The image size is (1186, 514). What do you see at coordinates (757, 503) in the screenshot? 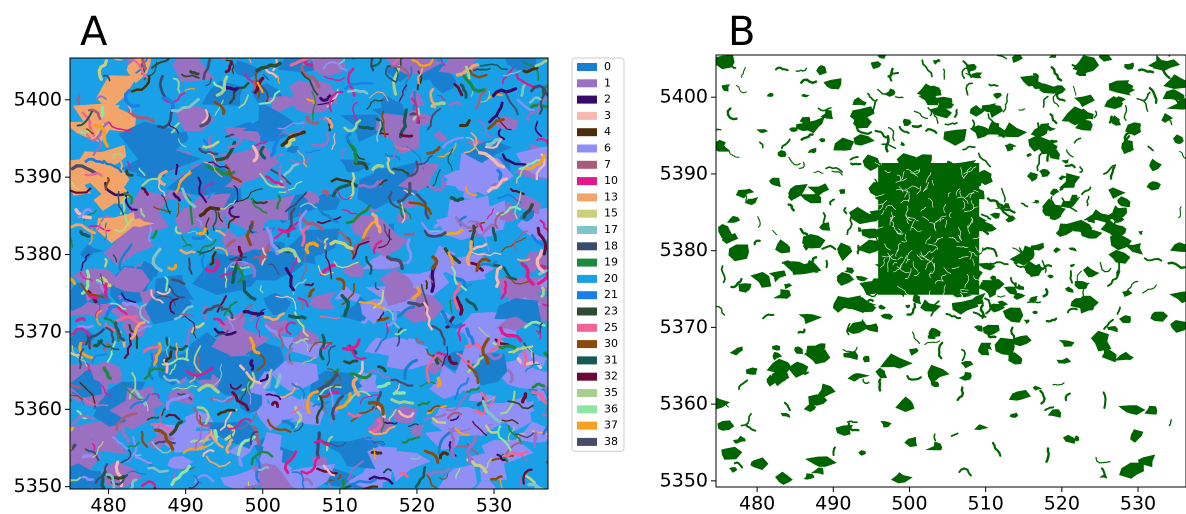
I see `x-tick-label: 480` at bounding box center [757, 503].